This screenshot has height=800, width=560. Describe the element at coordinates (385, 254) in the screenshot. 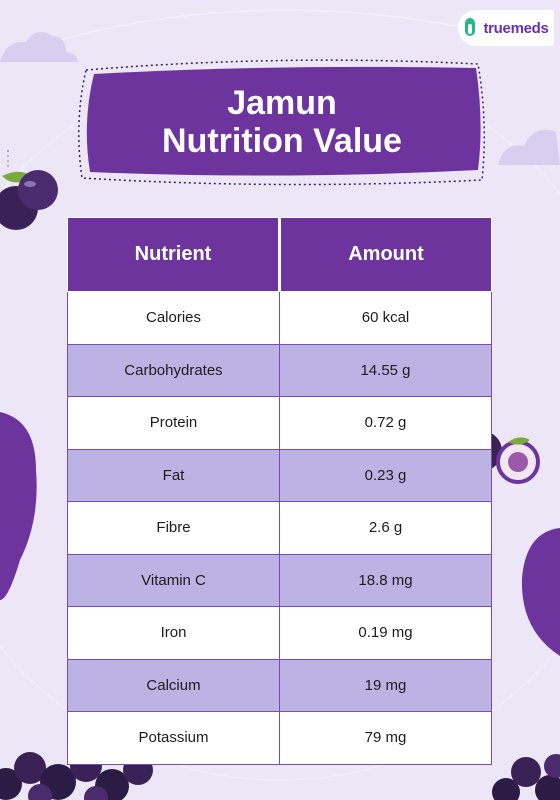

I see `header-amount: Amount` at that location.